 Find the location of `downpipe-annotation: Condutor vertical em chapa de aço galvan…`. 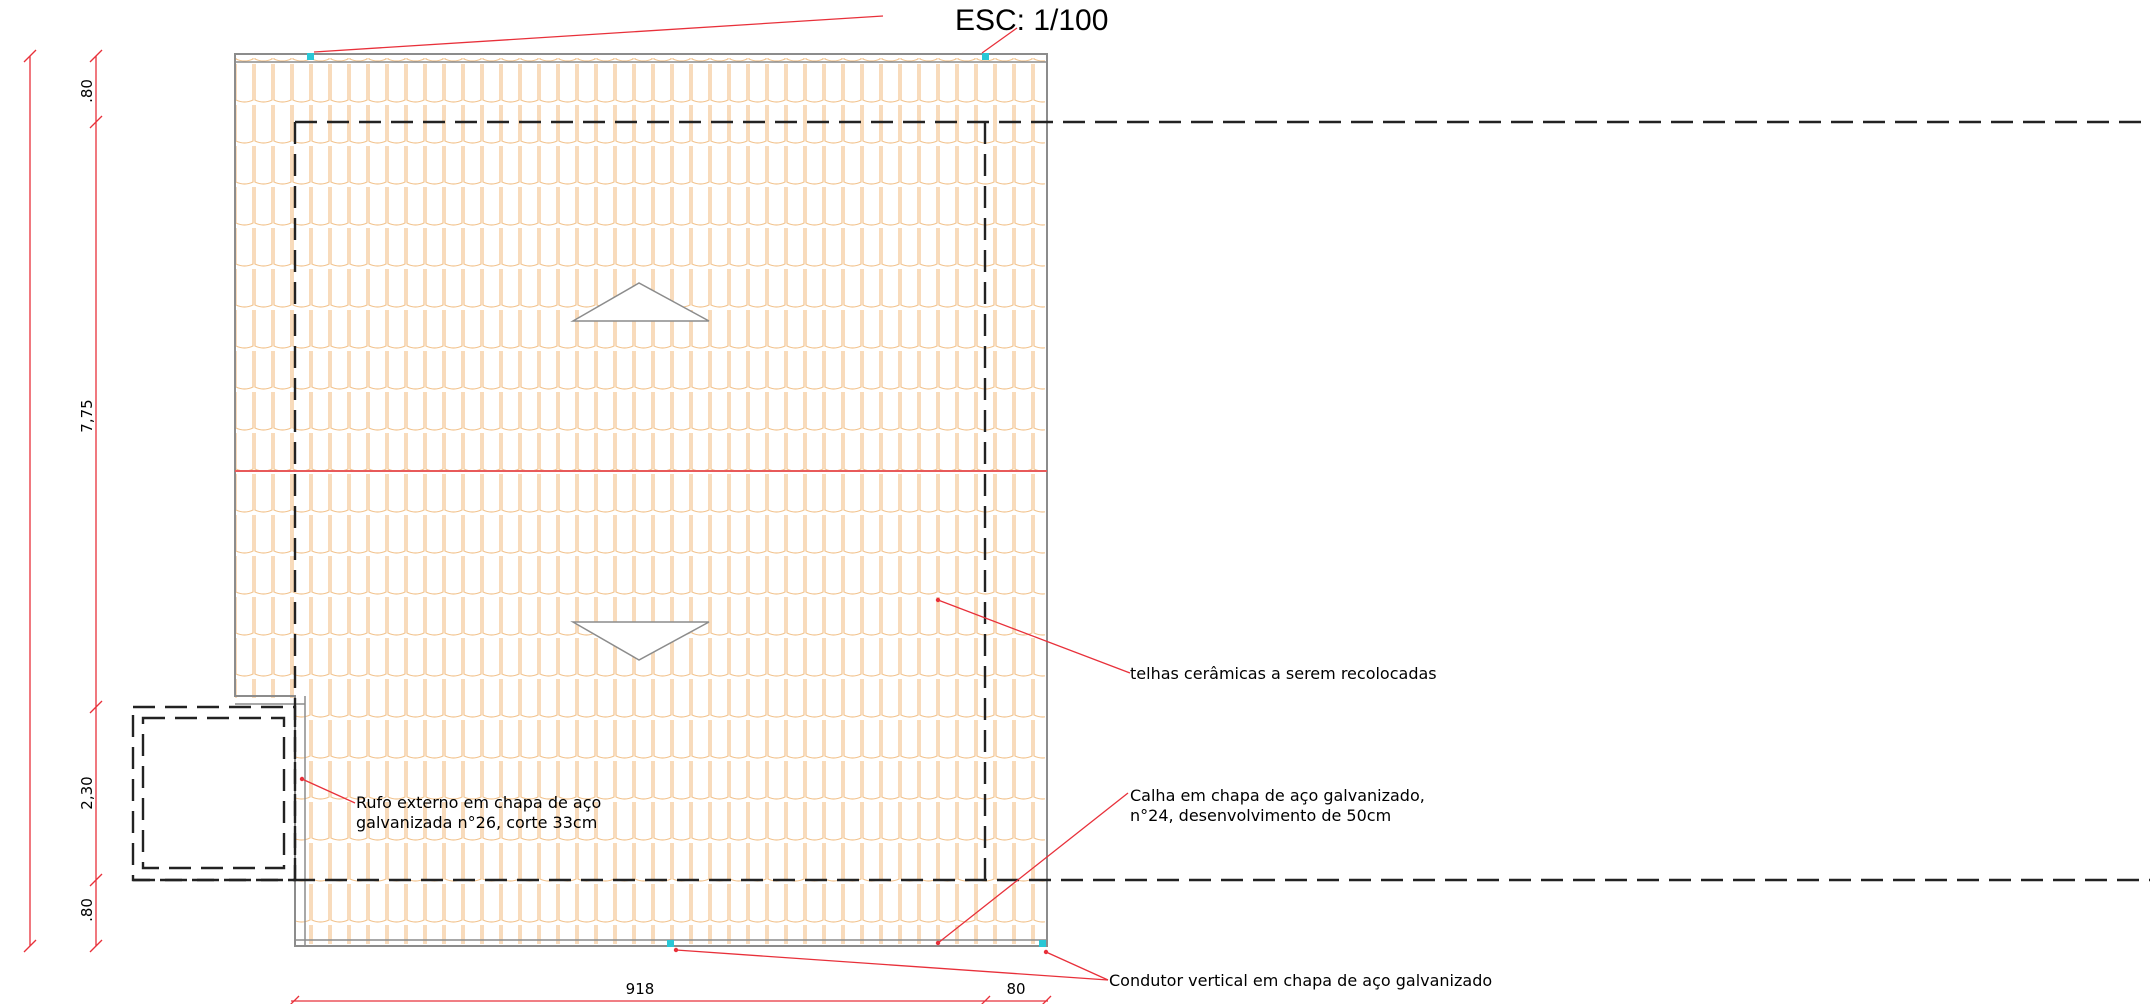

downpipe-annotation: Condutor vertical em chapa de aço galvan… is located at coordinates (1300, 980).